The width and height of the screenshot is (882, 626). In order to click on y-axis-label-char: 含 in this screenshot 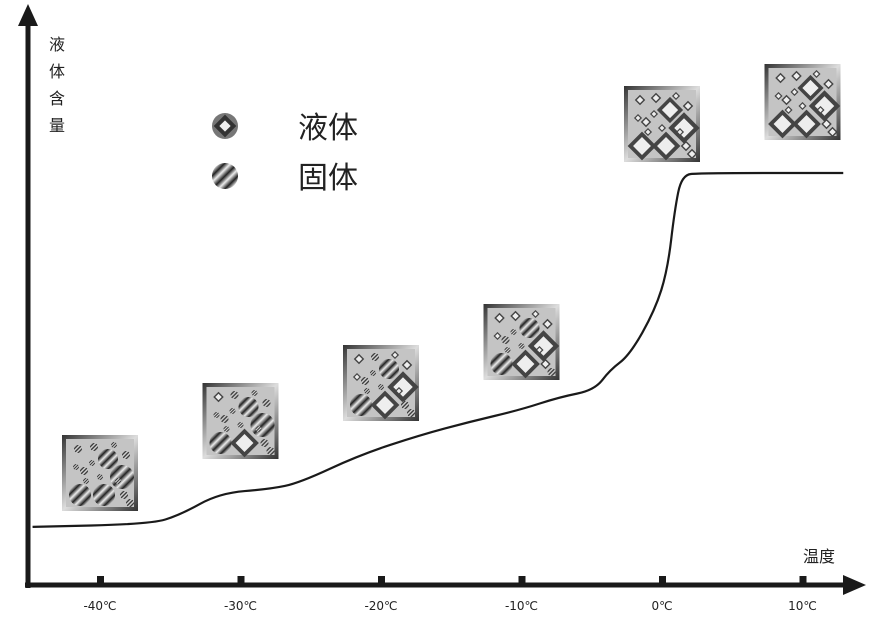, I will do `click(57, 98)`.